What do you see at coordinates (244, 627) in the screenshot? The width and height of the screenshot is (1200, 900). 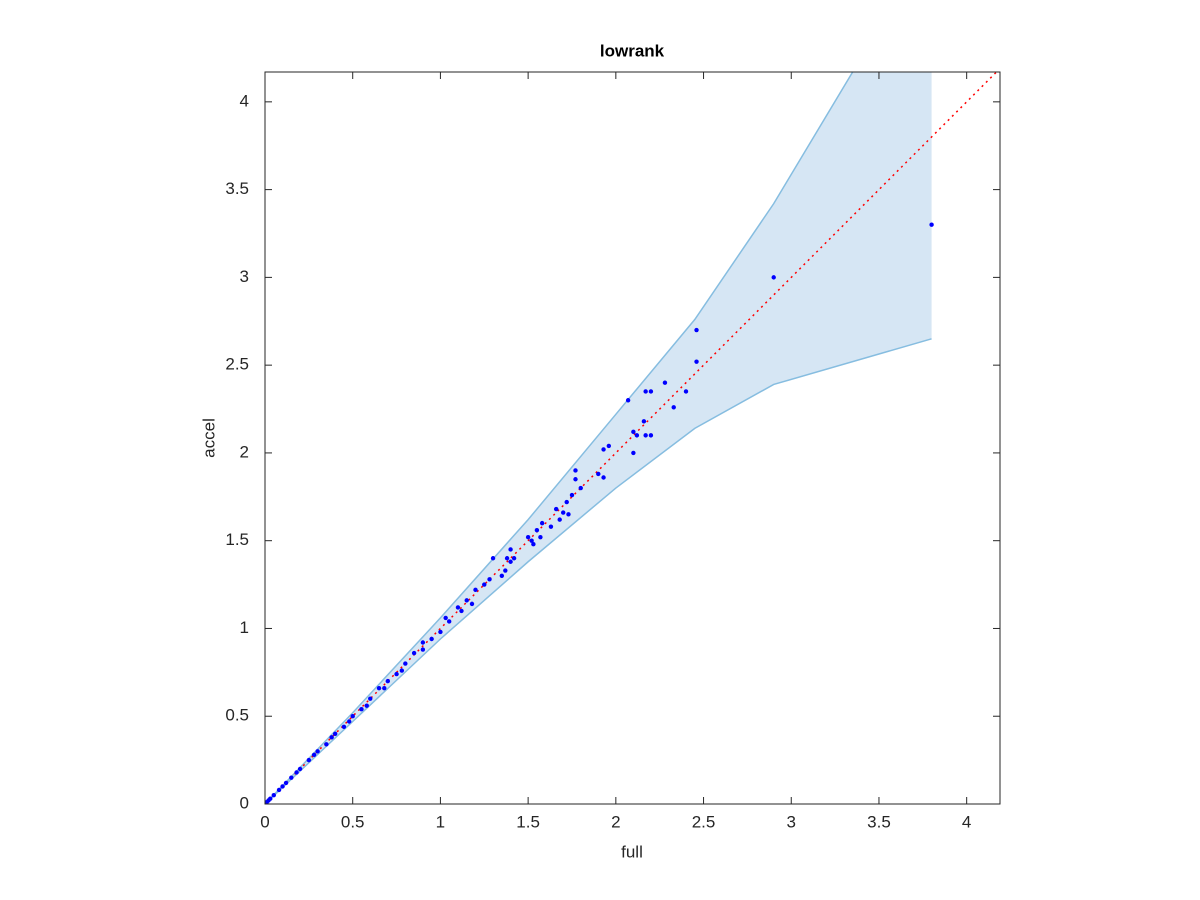 I see `y-tick-label: 1` at bounding box center [244, 627].